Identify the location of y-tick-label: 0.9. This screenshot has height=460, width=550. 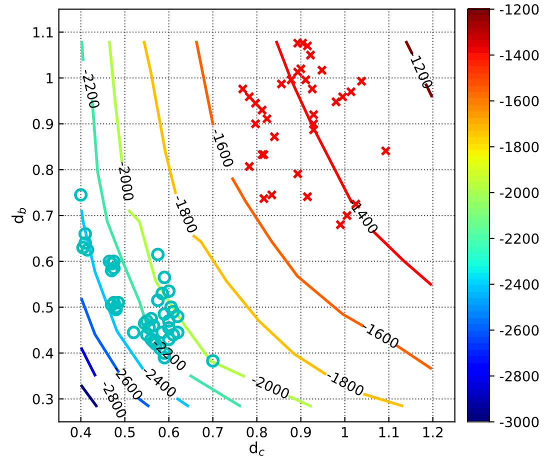
(43, 124).